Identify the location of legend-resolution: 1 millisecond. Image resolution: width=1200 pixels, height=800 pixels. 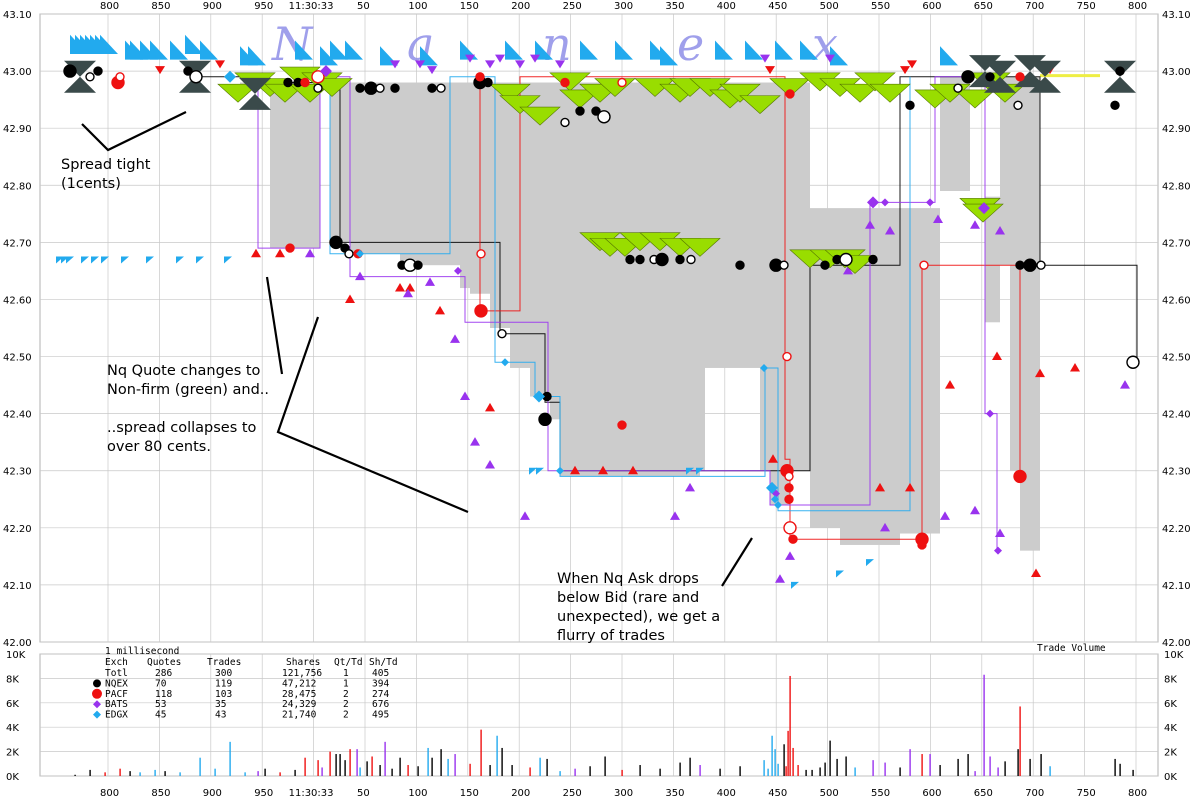
(142, 651).